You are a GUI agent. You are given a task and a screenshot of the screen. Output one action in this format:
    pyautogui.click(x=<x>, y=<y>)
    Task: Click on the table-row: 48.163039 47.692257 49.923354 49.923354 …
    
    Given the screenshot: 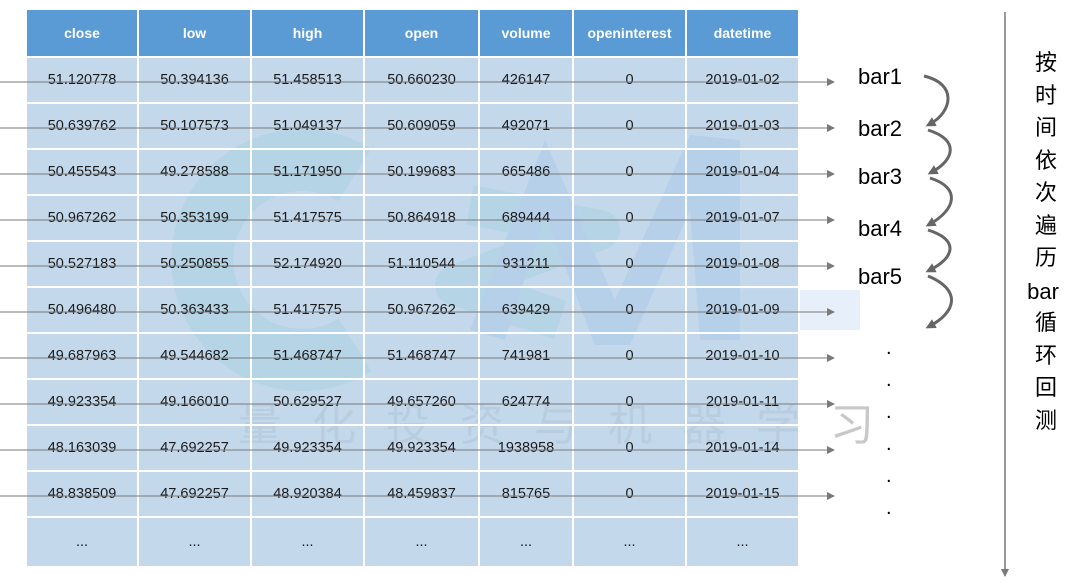 What is the action you would take?
    pyautogui.click(x=412, y=448)
    